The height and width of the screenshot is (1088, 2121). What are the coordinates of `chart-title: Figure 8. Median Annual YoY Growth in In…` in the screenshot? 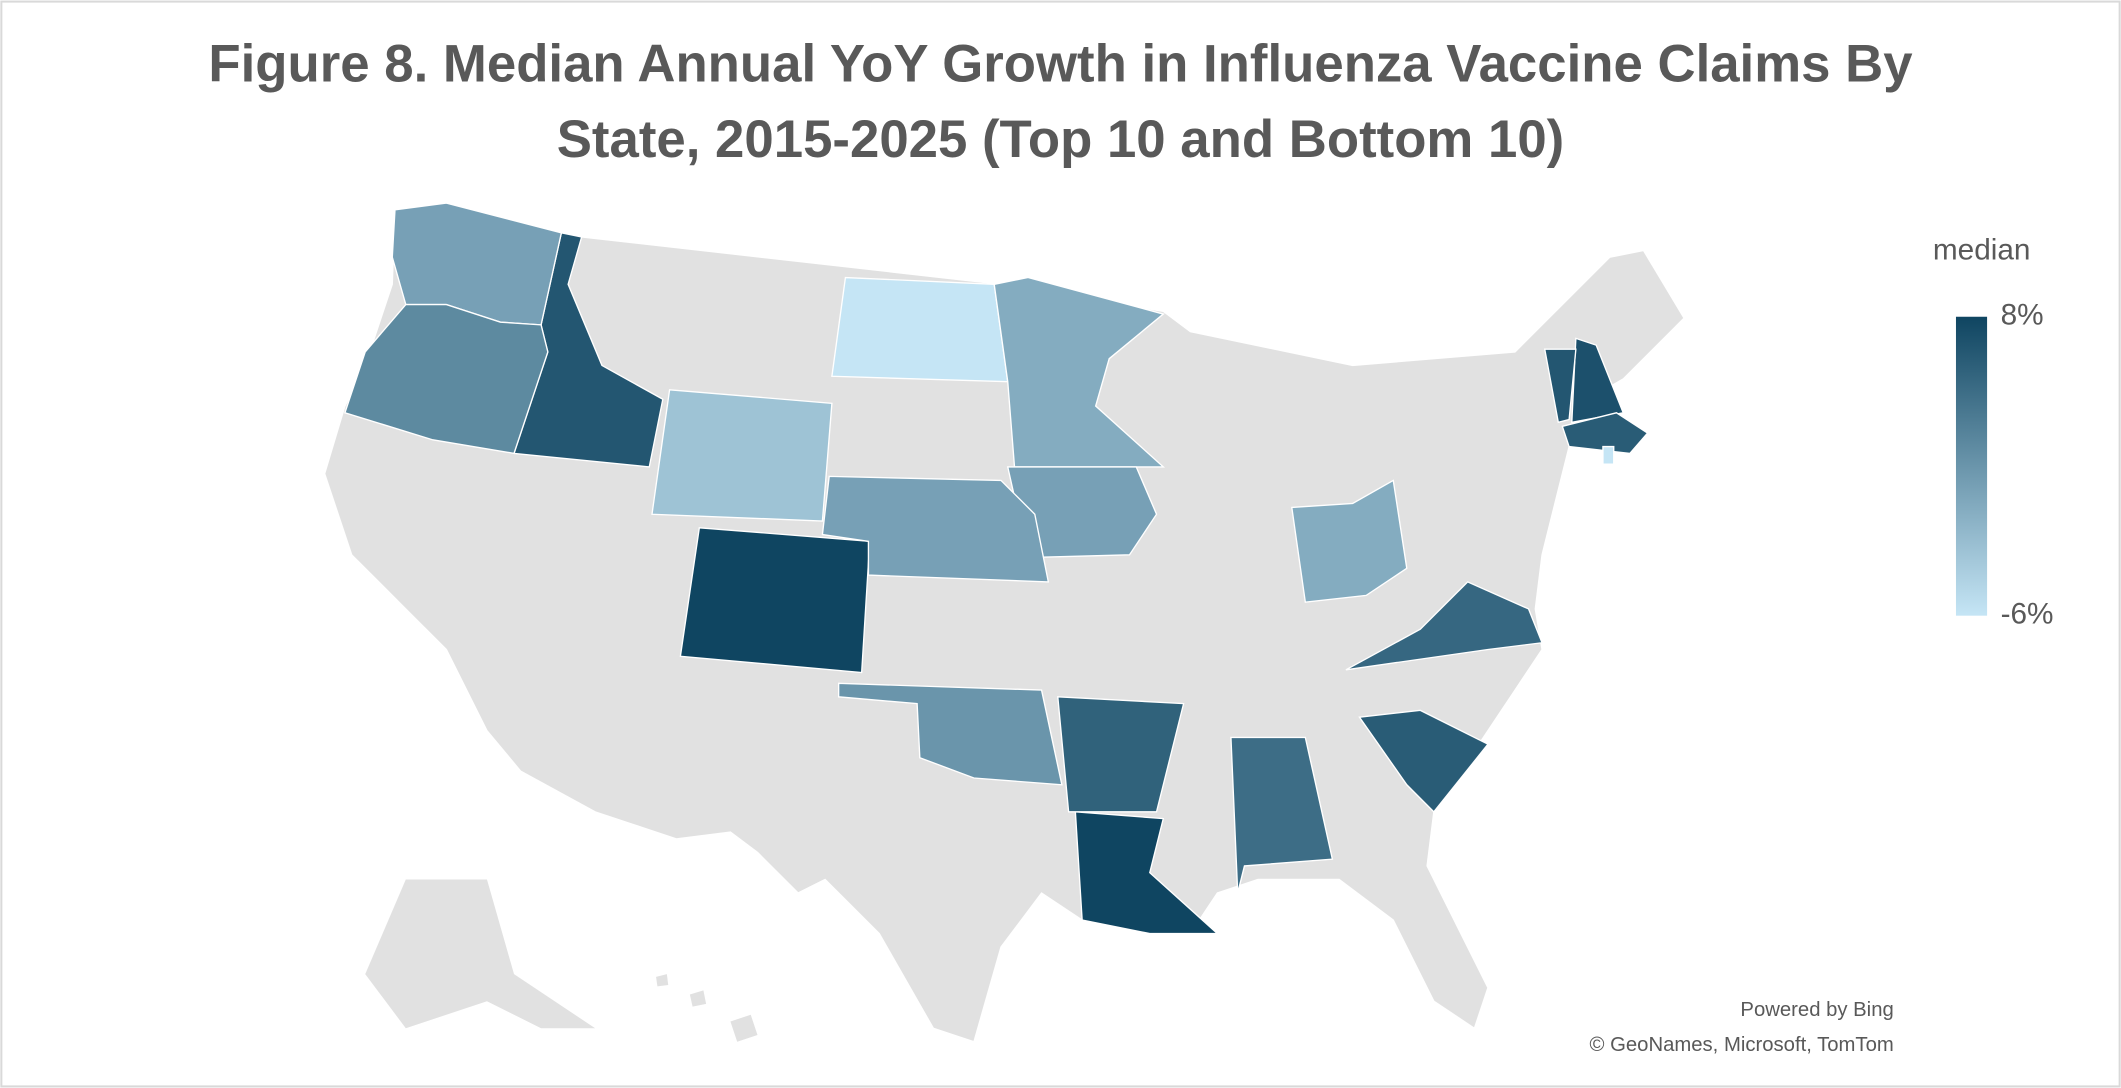 It's located at (1060, 102).